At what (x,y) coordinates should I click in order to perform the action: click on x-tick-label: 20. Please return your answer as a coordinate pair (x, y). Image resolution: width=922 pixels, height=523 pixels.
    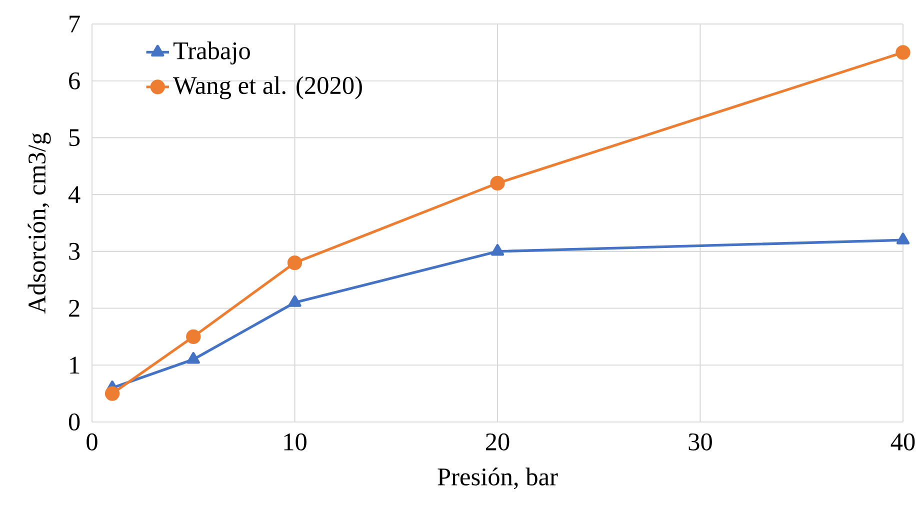
    Looking at the image, I should click on (498, 441).